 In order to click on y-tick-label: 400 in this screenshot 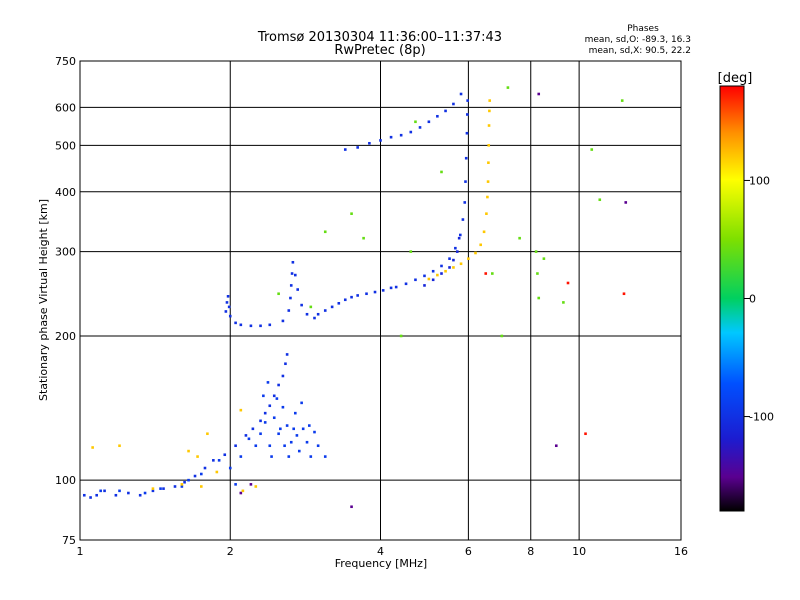, I will do `click(65, 192)`.